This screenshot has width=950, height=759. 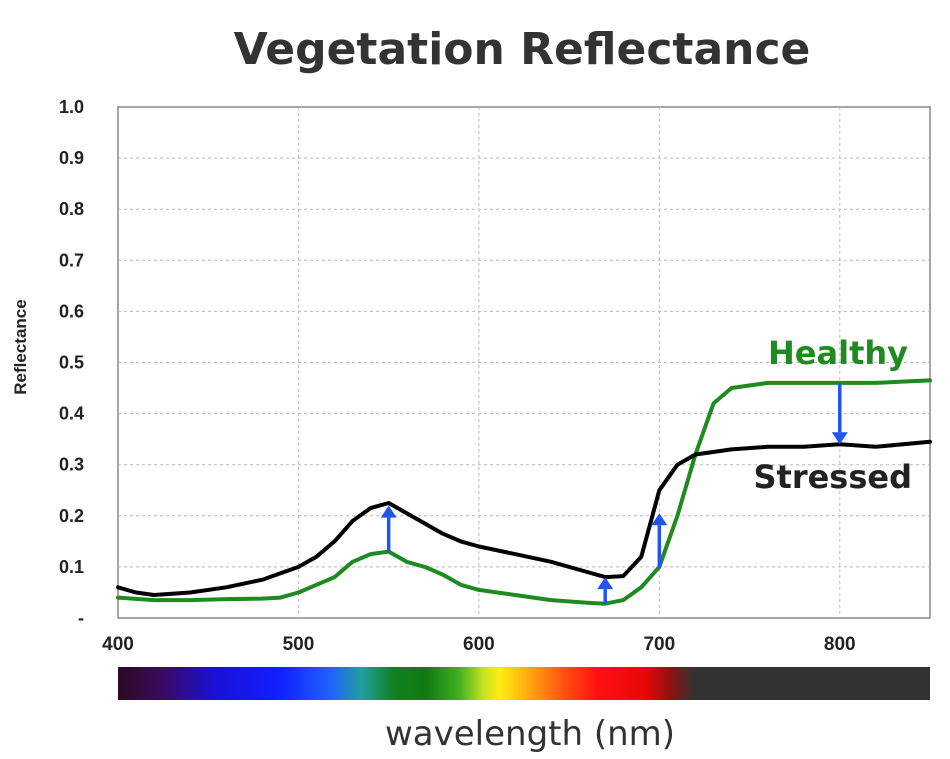 I want to click on y-tick-label: 0.6, so click(x=71, y=311).